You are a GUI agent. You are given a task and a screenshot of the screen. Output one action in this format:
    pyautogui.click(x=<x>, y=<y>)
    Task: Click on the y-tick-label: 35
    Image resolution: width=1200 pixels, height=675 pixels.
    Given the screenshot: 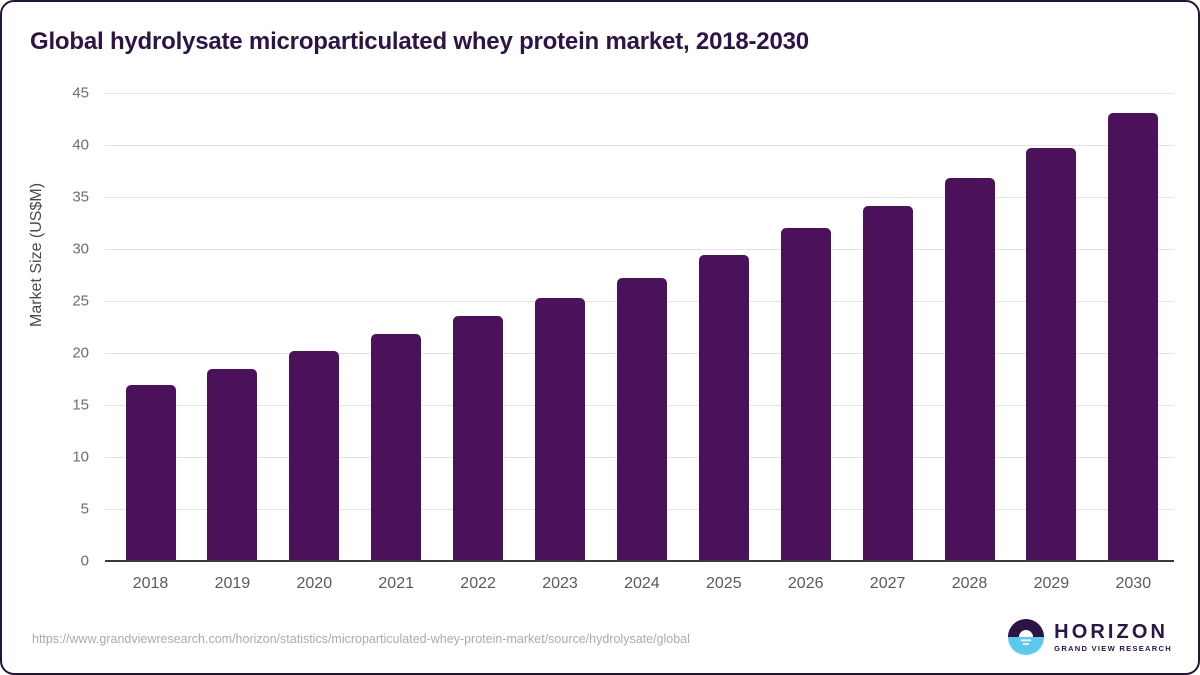 What is the action you would take?
    pyautogui.click(x=80, y=197)
    